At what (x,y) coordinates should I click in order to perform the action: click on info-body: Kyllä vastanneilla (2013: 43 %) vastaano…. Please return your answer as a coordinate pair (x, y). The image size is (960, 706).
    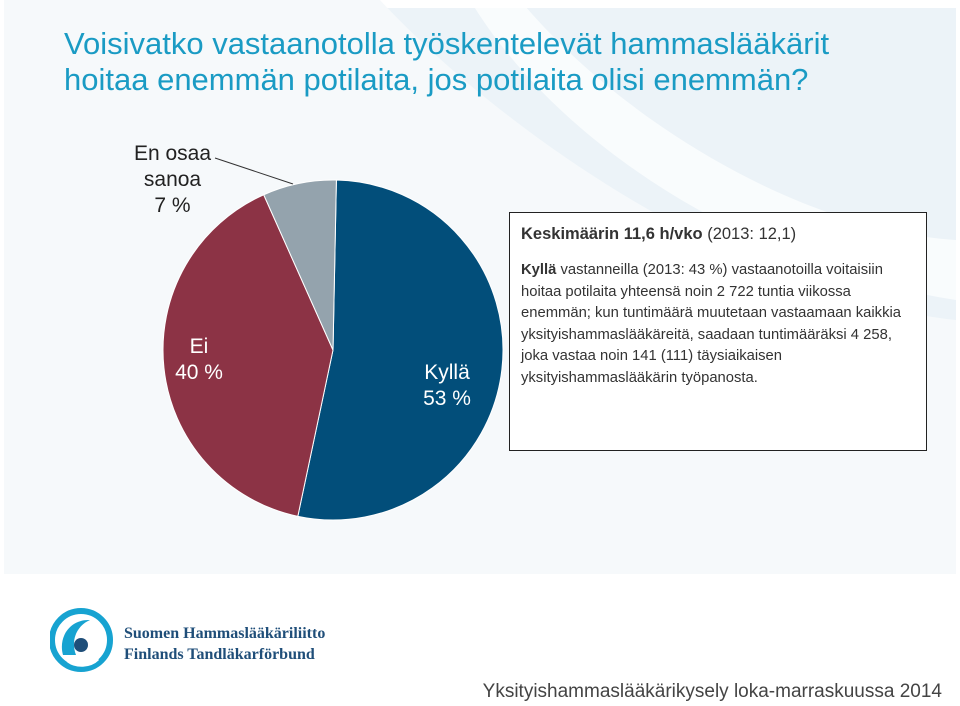
    Looking at the image, I should click on (718, 324).